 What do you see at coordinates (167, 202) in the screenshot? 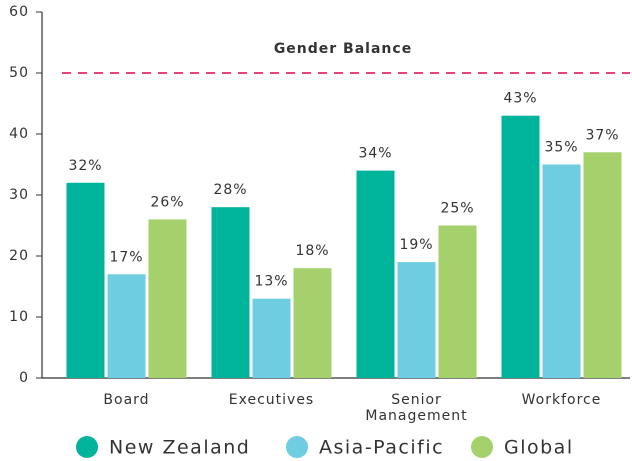
I see `data-label: 26%` at bounding box center [167, 202].